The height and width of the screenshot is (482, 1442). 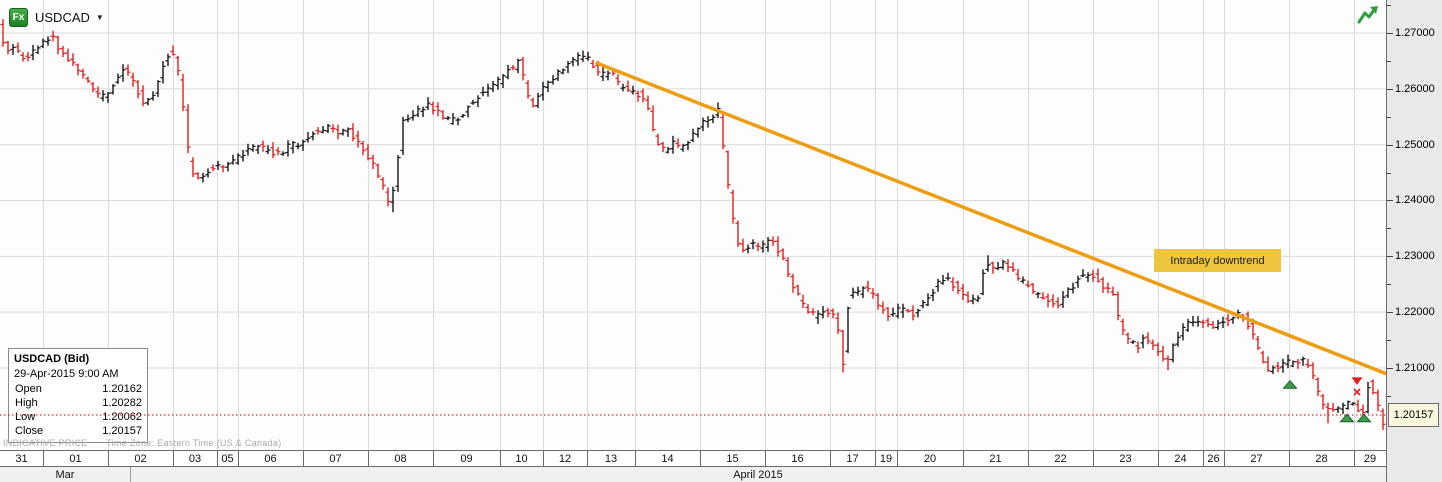 I want to click on day-label: 07, so click(x=335, y=458).